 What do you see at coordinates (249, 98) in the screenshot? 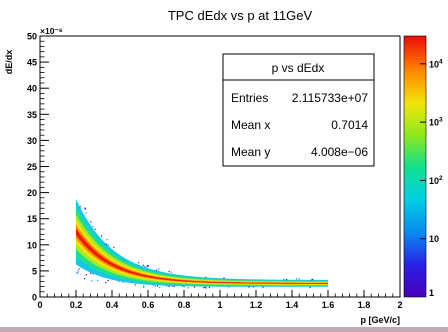
I see `stats-entries-label: Entries` at bounding box center [249, 98].